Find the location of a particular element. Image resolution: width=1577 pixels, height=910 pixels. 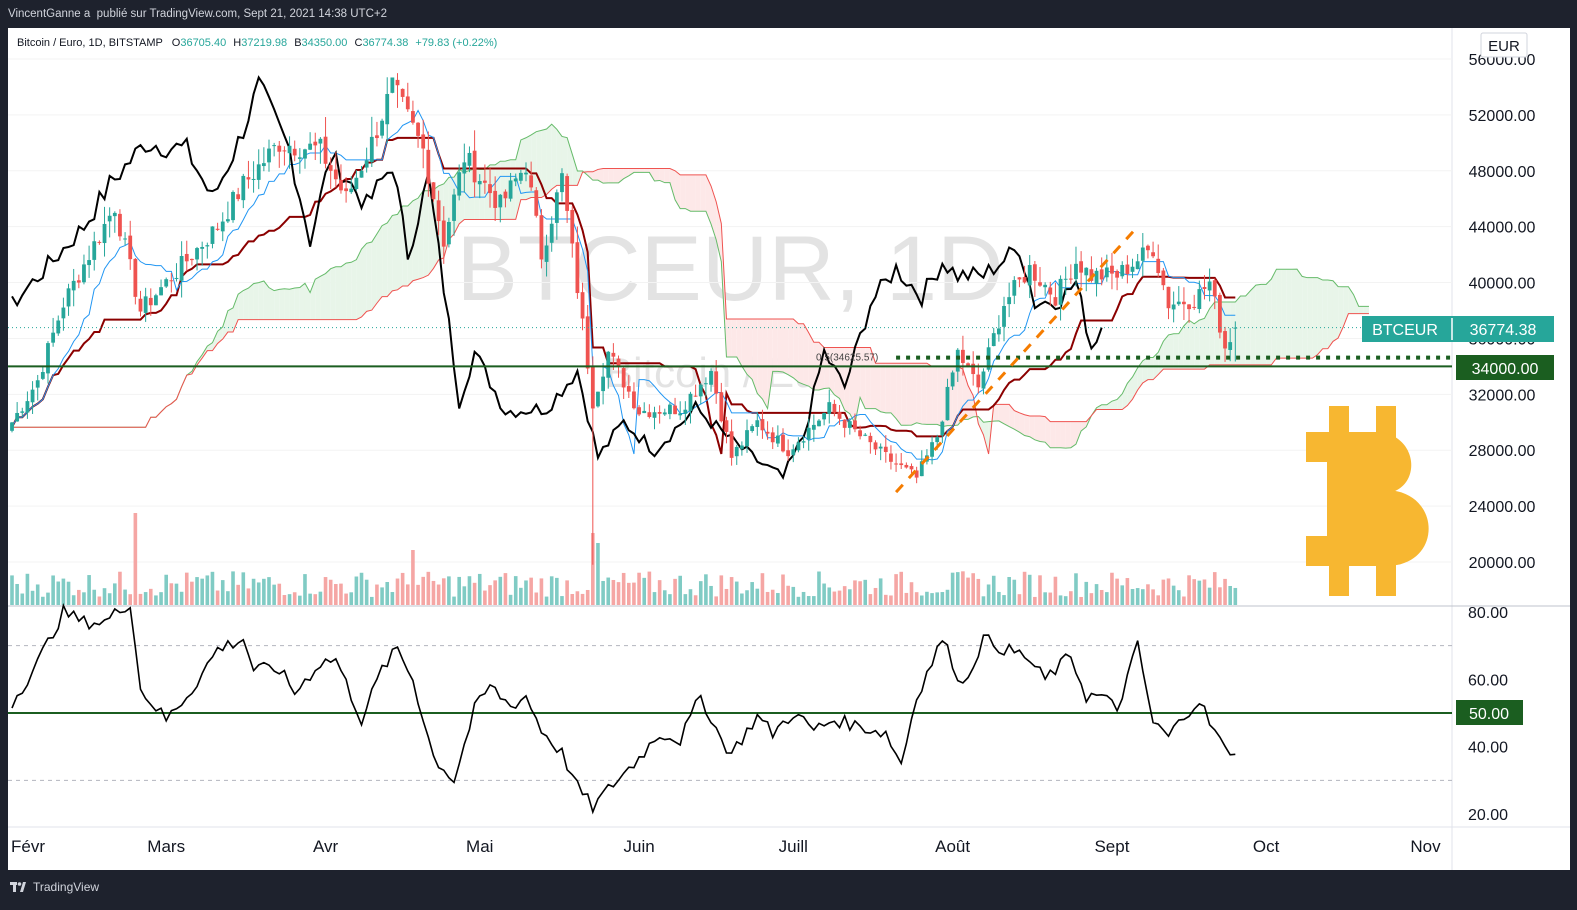

time-tick-label: Sept is located at coordinates (1111, 846).